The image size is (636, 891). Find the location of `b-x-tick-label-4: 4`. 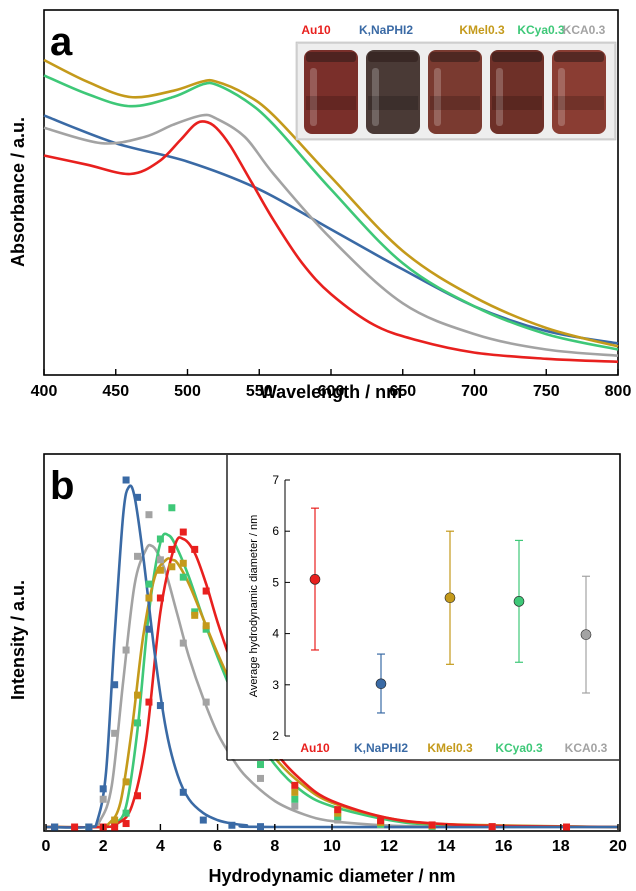

b-x-tick-label-4: 4 is located at coordinates (160, 846).